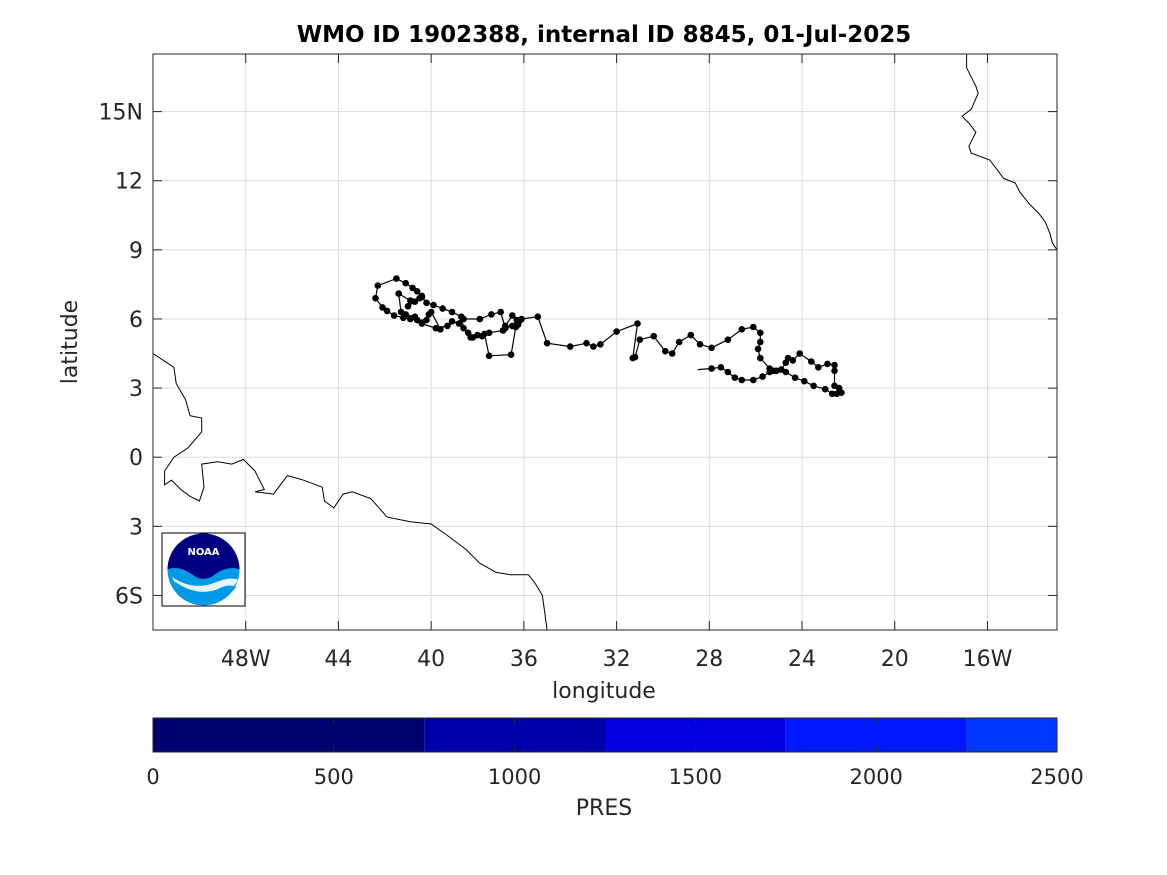 The width and height of the screenshot is (1167, 875). Describe the element at coordinates (524, 659) in the screenshot. I see `x-tick-label: 36` at that location.